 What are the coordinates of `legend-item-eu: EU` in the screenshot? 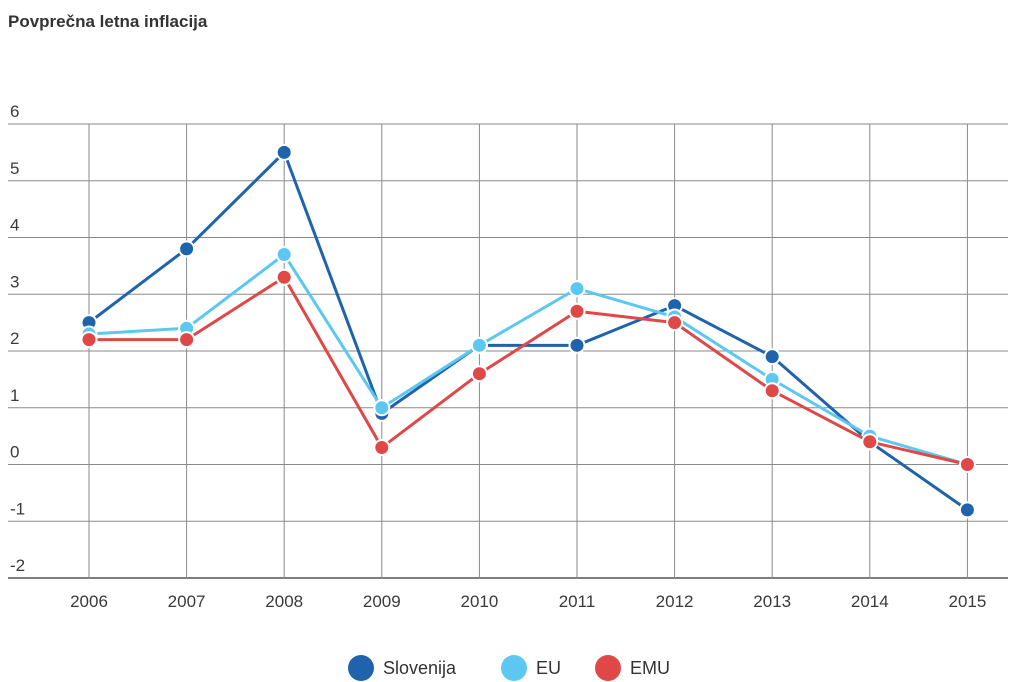 It's located at (531, 668).